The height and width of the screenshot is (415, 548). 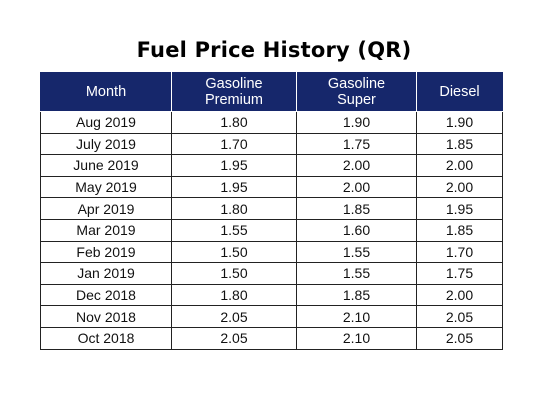 I want to click on table-row: Nov 2018 2.05 2.10 2.05, so click(x=271, y=316).